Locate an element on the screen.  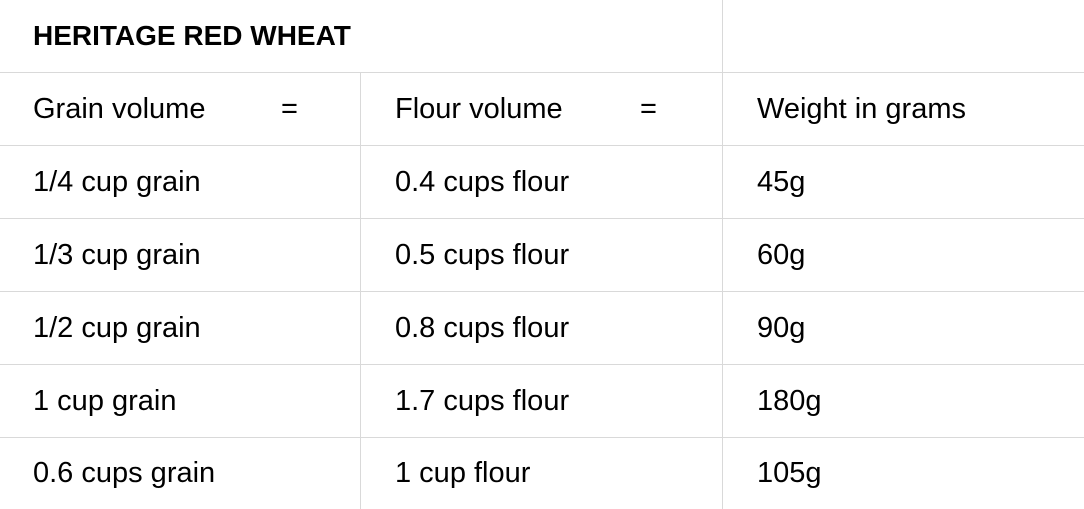
table-row: 1 cup grain 1.7 cups flour 180g is located at coordinates (542, 400).